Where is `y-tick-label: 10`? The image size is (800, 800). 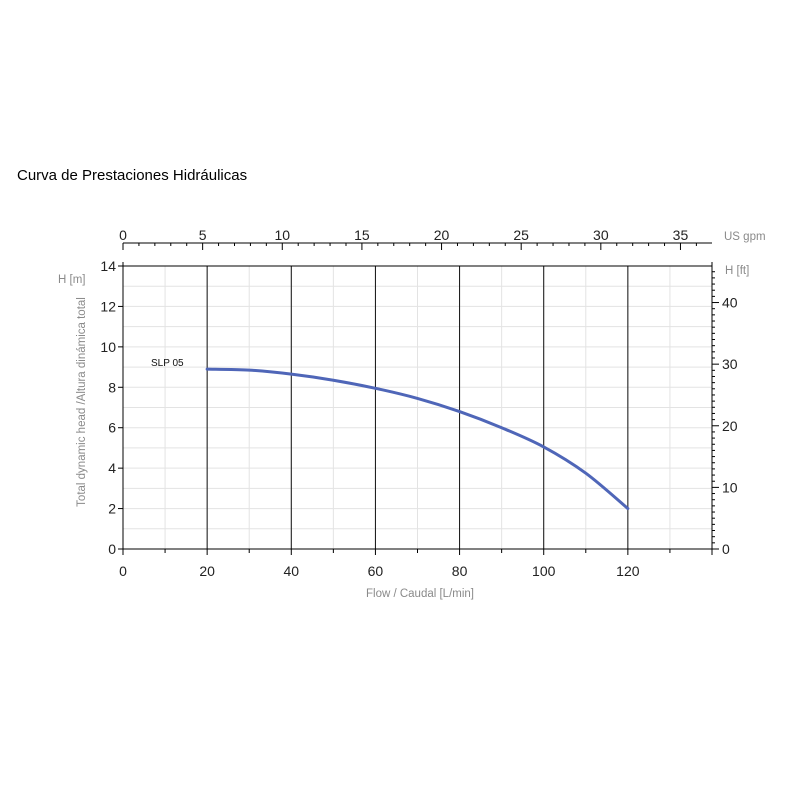 y-tick-label: 10 is located at coordinates (108, 347).